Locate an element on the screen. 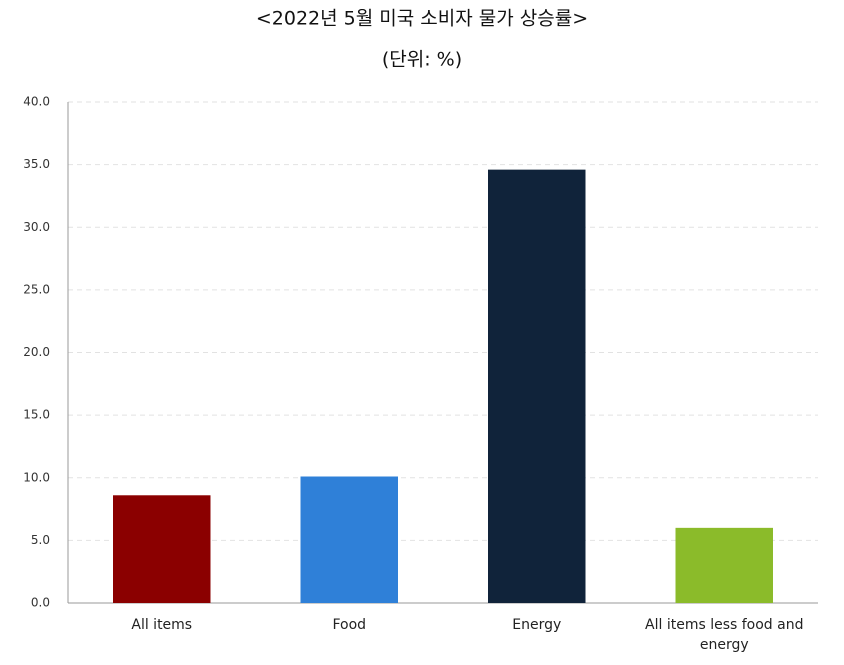 The height and width of the screenshot is (665, 844). y-tick-label: 10.0 is located at coordinates (36, 477).